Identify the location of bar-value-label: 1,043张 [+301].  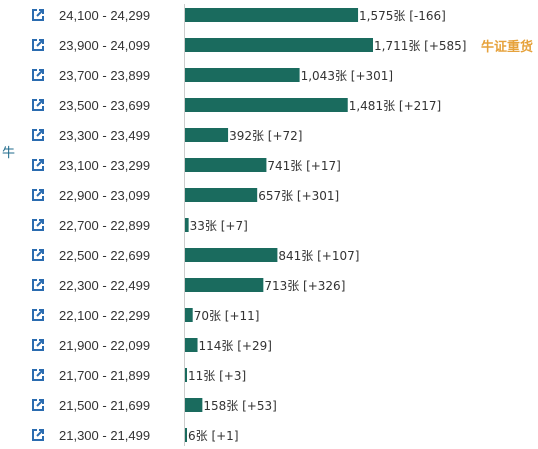
(347, 76).